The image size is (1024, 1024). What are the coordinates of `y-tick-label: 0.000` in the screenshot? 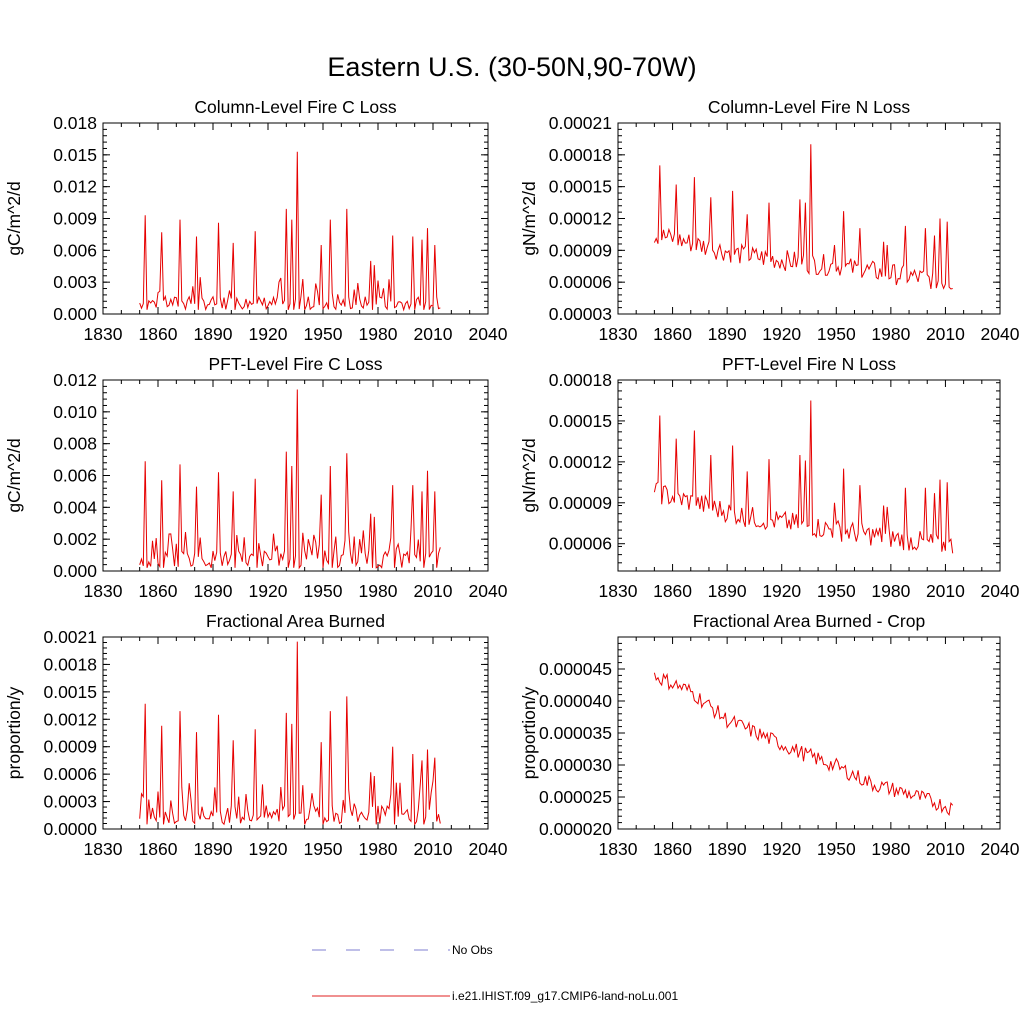 It's located at (75, 314).